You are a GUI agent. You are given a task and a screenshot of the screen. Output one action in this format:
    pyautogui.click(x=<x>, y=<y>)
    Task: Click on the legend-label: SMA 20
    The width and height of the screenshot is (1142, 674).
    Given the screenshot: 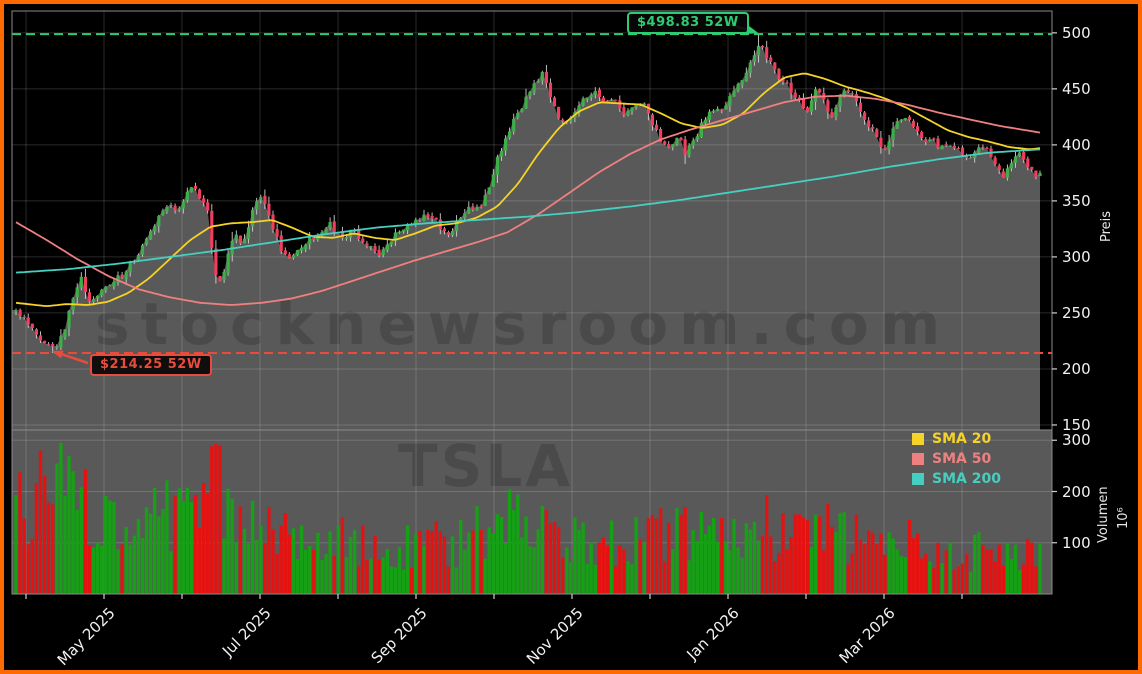 What is the action you would take?
    pyautogui.click(x=962, y=439)
    